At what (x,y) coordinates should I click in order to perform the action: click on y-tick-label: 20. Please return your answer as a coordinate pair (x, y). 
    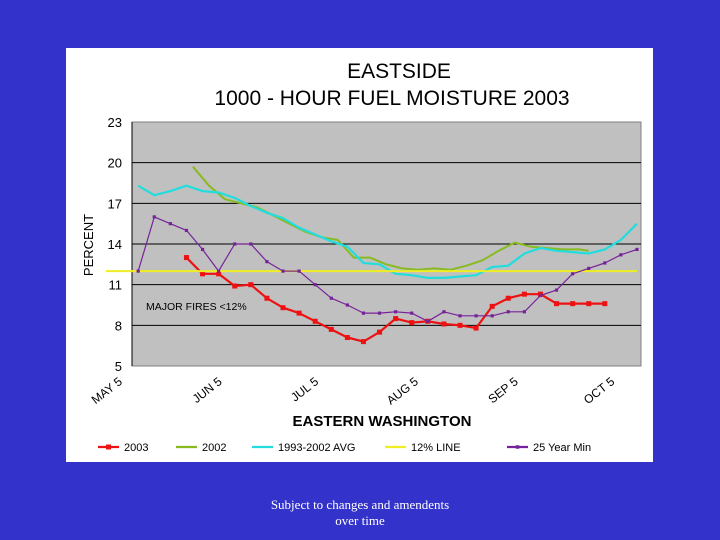
    Looking at the image, I should click on (115, 163).